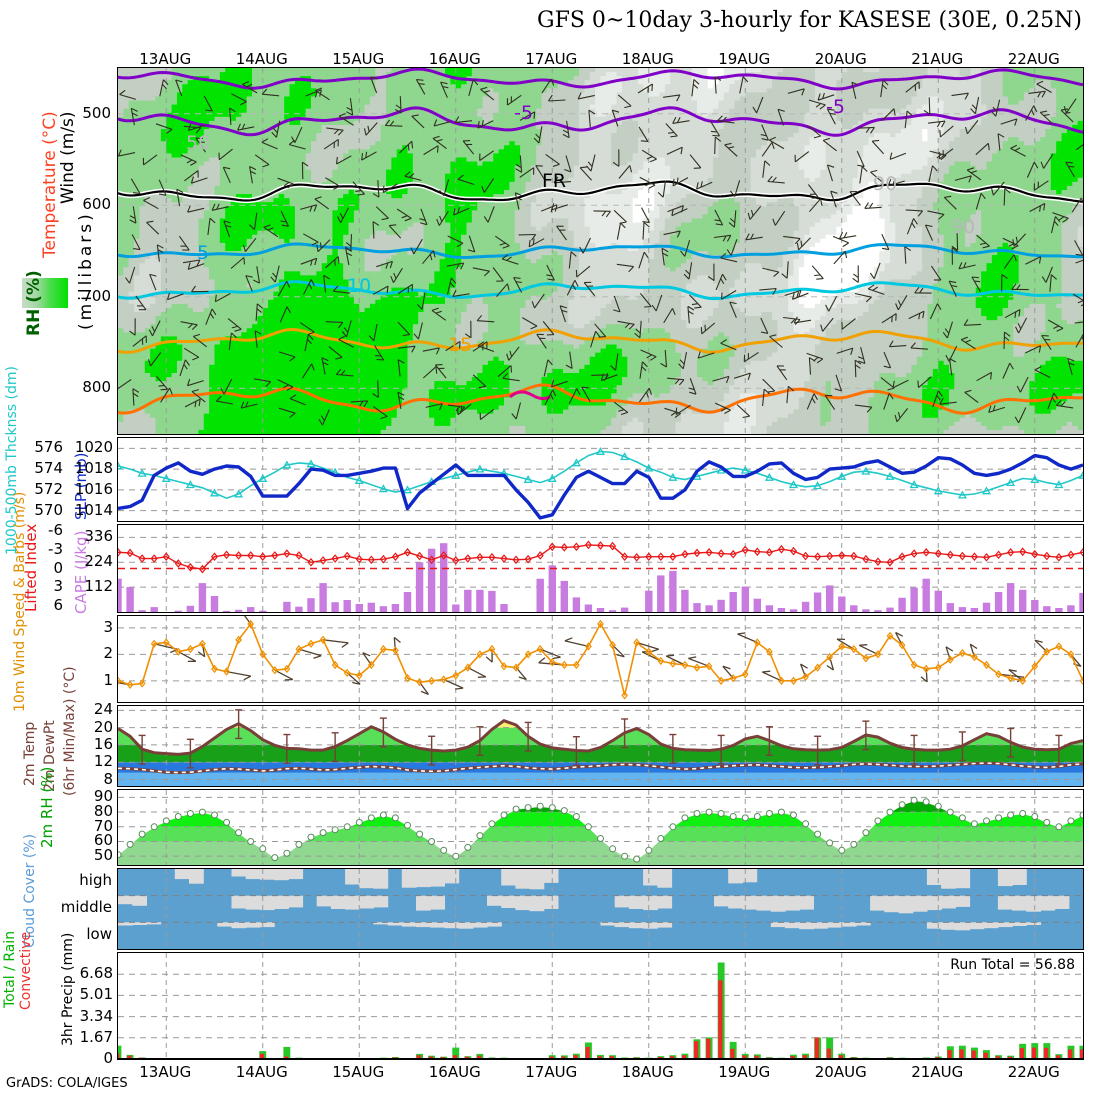 This screenshot has width=1100, height=1100. What do you see at coordinates (108, 778) in the screenshot?
I see `tick-temp2m-8: 8` at bounding box center [108, 778].